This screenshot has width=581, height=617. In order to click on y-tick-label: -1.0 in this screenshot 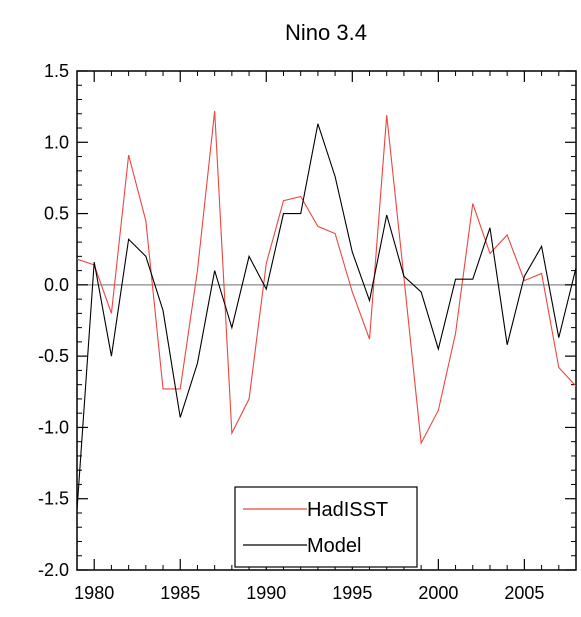, I will do `click(53, 427)`.